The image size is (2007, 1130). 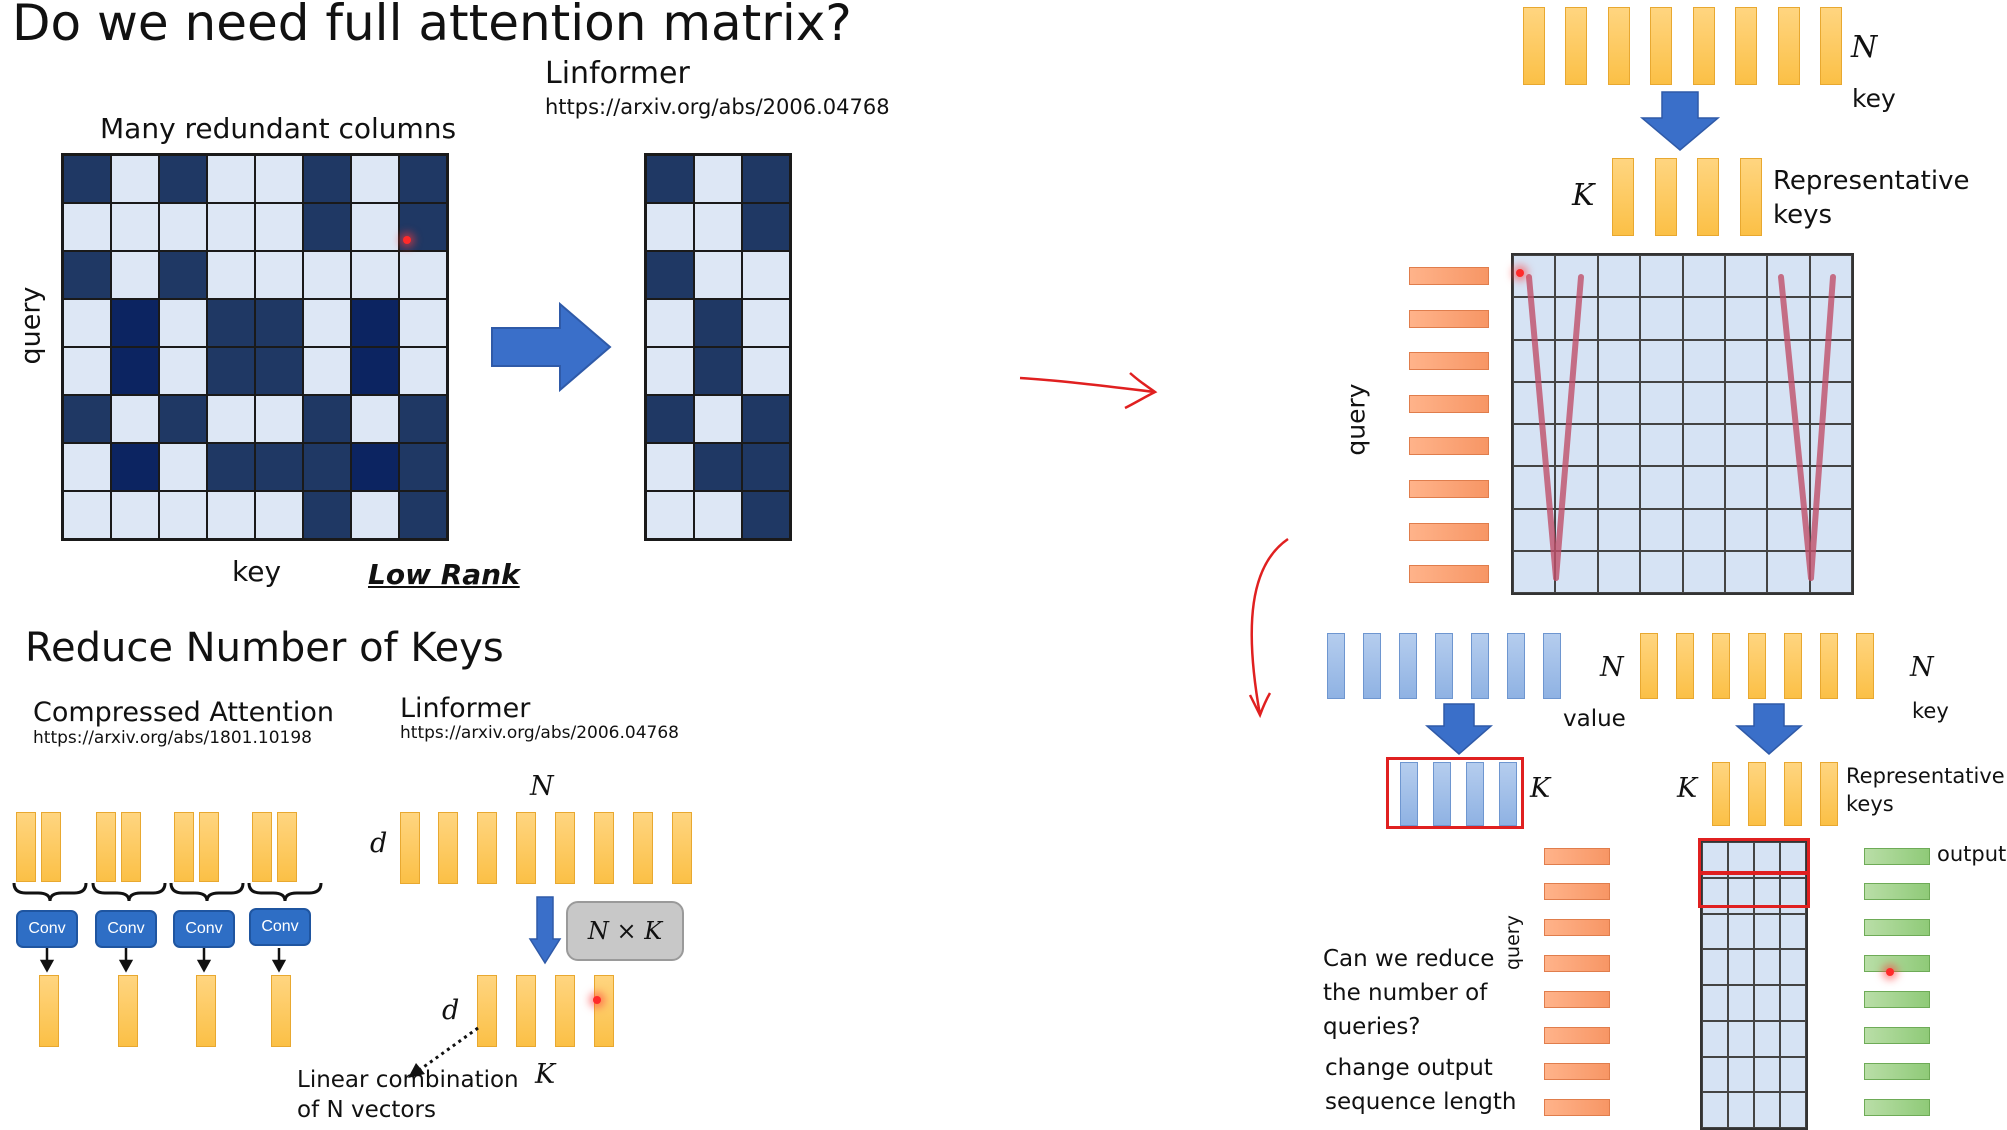 What do you see at coordinates (1925, 776) in the screenshot?
I see `representative-keys-line1-2: Representative` at bounding box center [1925, 776].